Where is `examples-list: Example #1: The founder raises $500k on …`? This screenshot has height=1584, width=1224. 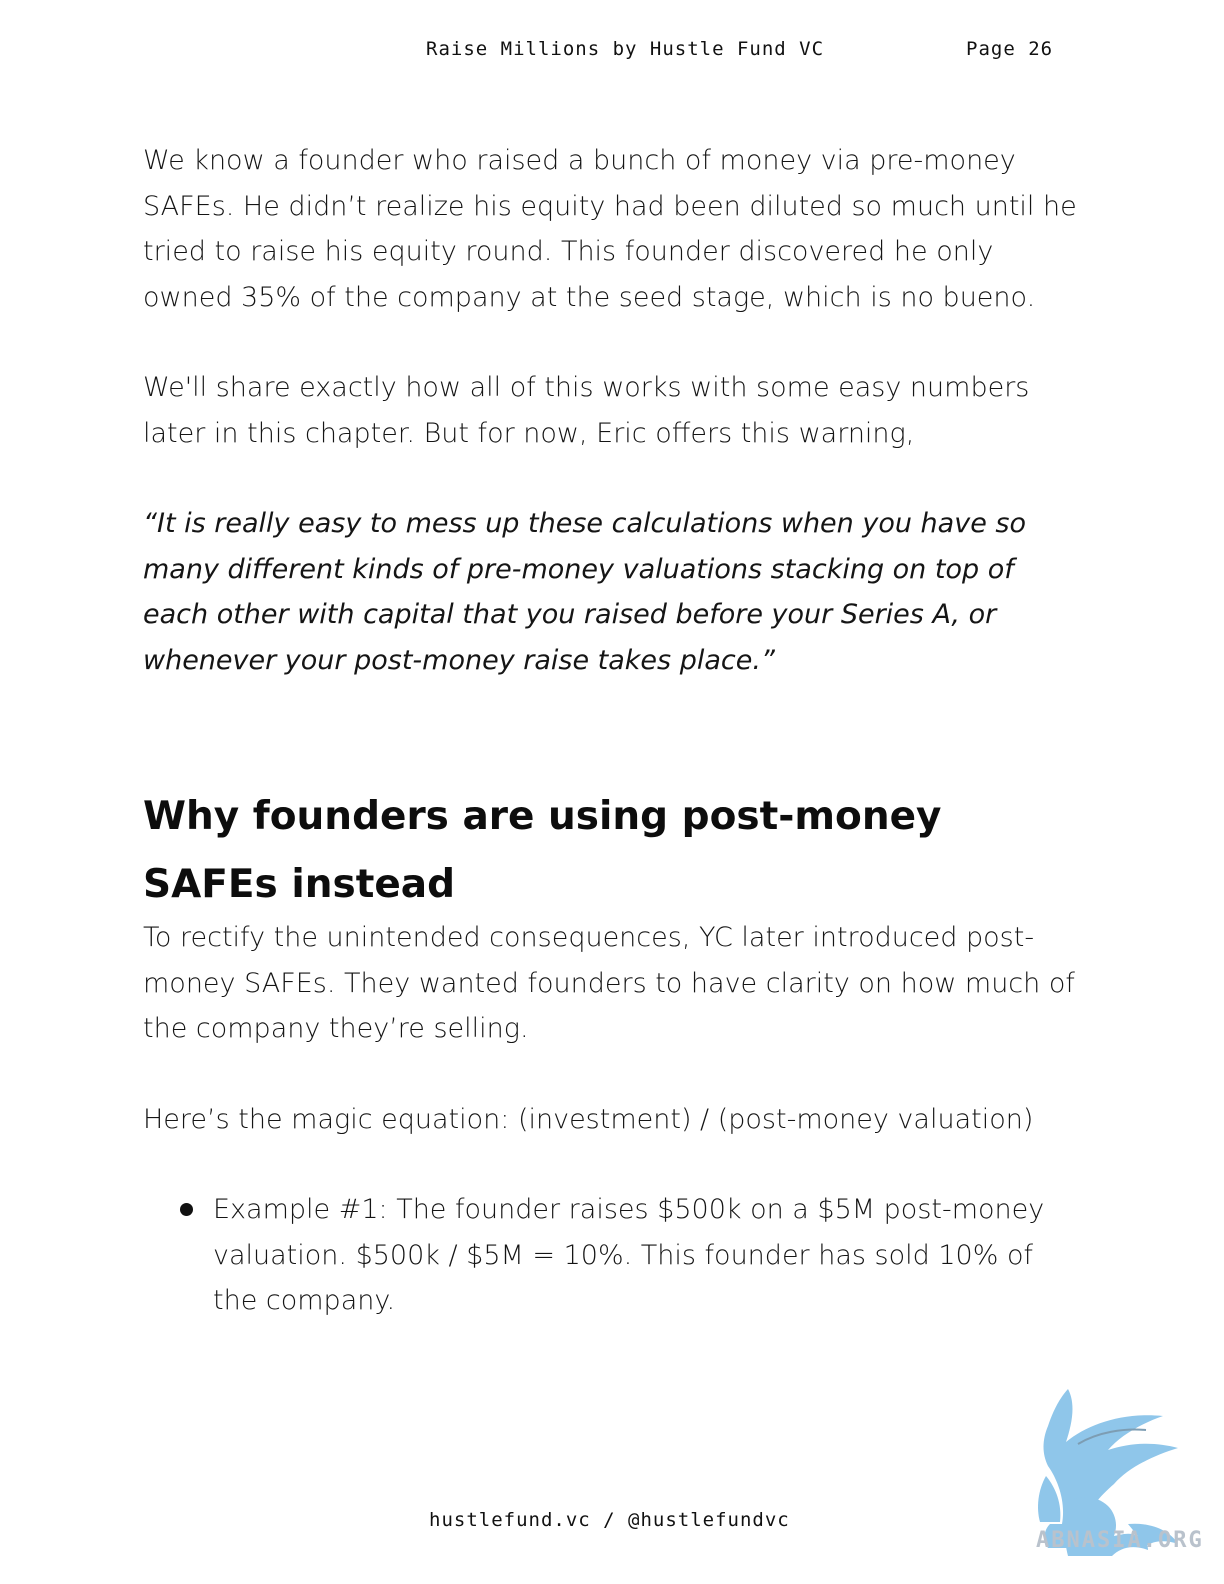
examples-list: Example #1: The founder raises $500k on … is located at coordinates (613, 1255).